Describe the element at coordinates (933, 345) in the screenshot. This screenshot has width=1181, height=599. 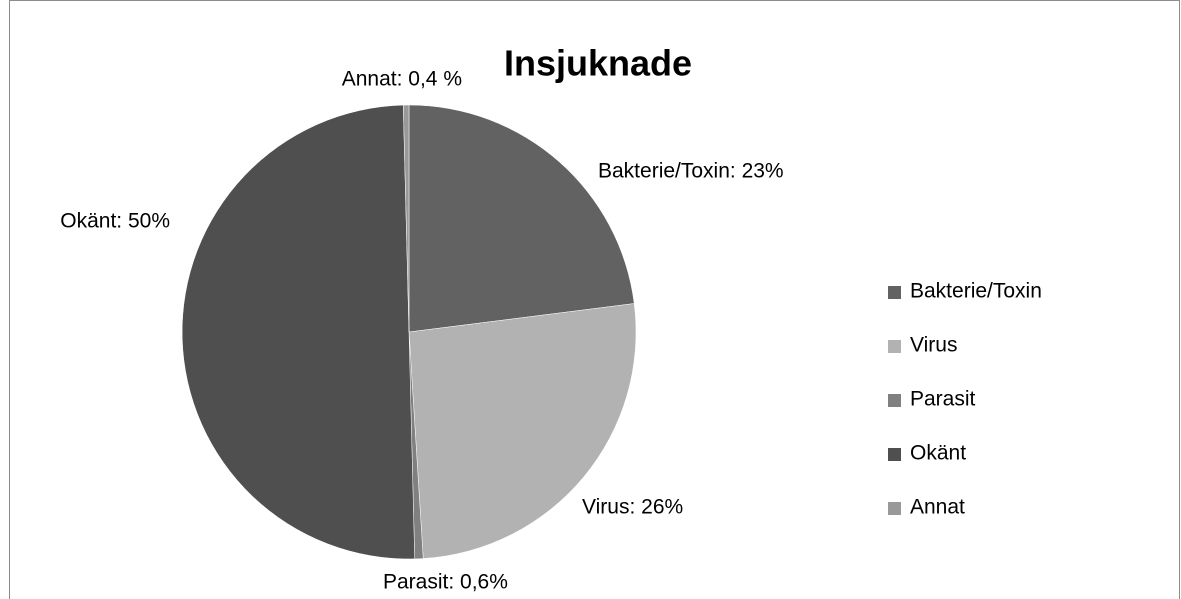
I see `legend-label: Virus` at that location.